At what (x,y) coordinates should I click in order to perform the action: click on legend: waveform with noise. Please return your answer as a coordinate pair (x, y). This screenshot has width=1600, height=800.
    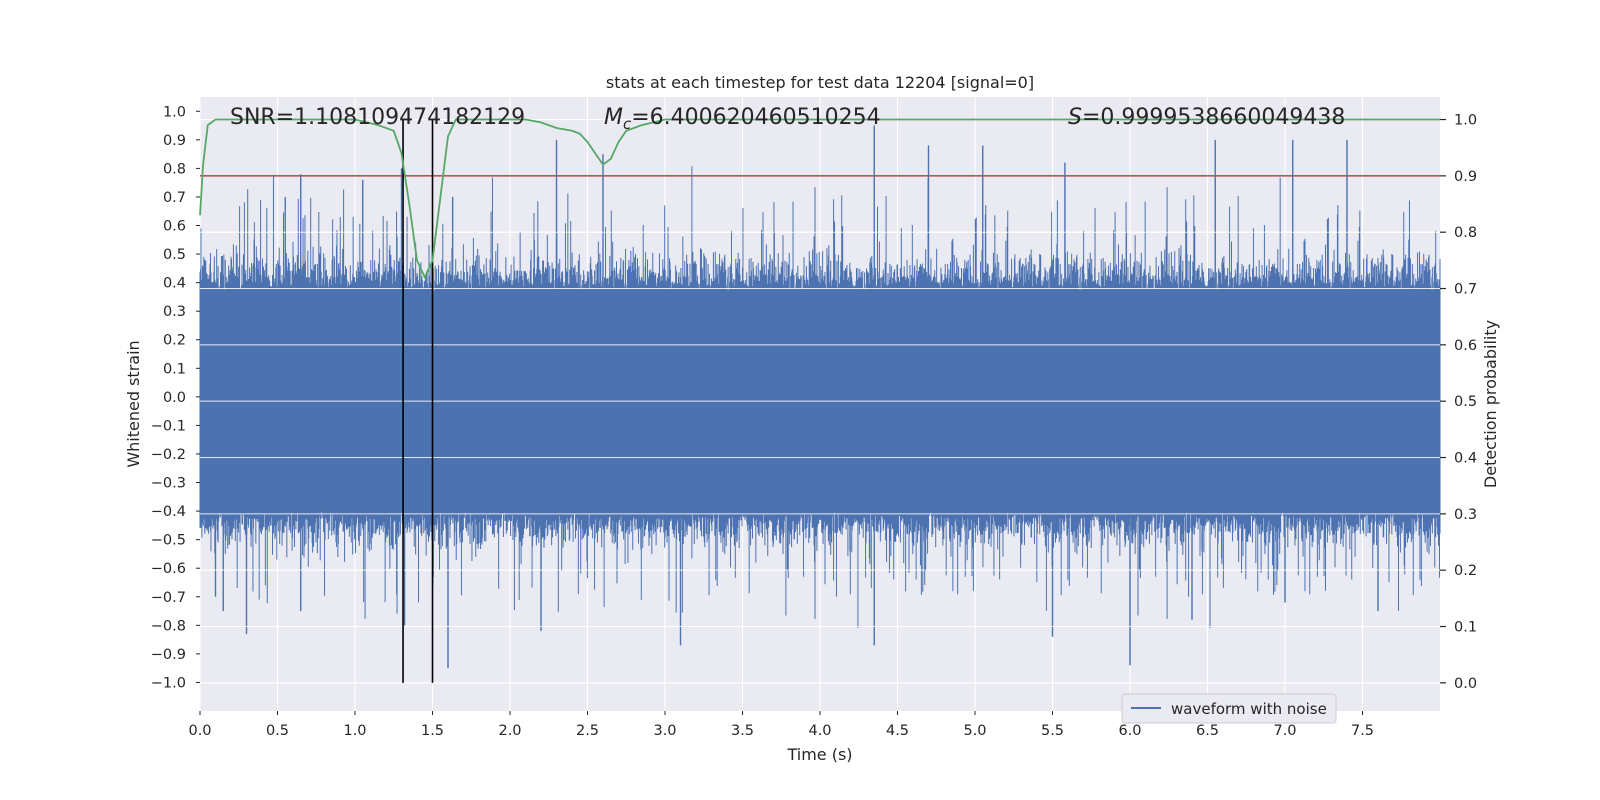
    Looking at the image, I should click on (1229, 708).